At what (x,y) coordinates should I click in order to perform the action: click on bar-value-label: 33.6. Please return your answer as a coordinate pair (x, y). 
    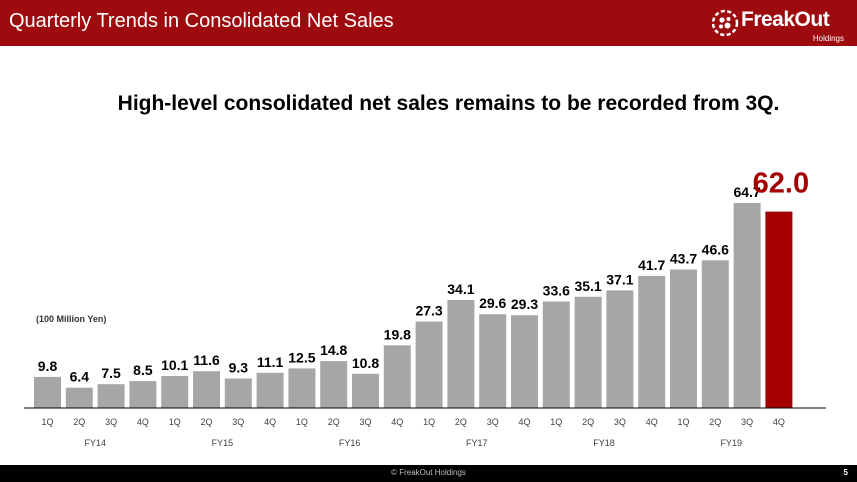
    Looking at the image, I should click on (556, 291).